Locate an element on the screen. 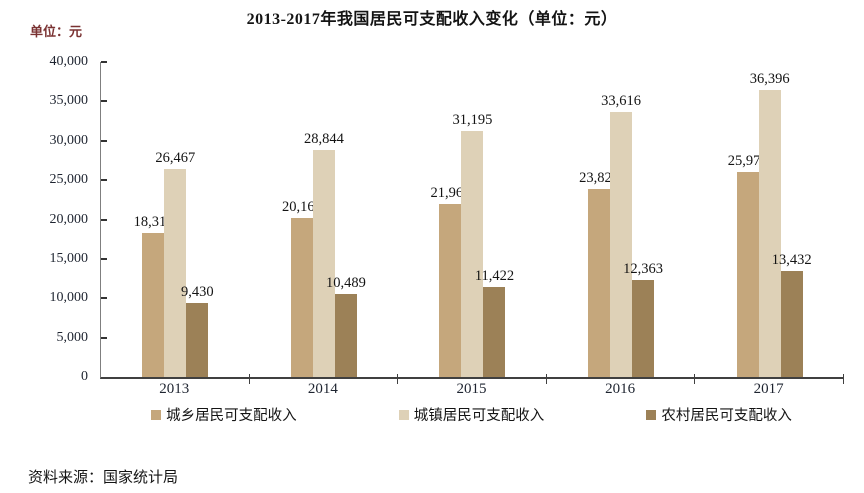  bar-value-label: 9,430 is located at coordinates (197, 291).